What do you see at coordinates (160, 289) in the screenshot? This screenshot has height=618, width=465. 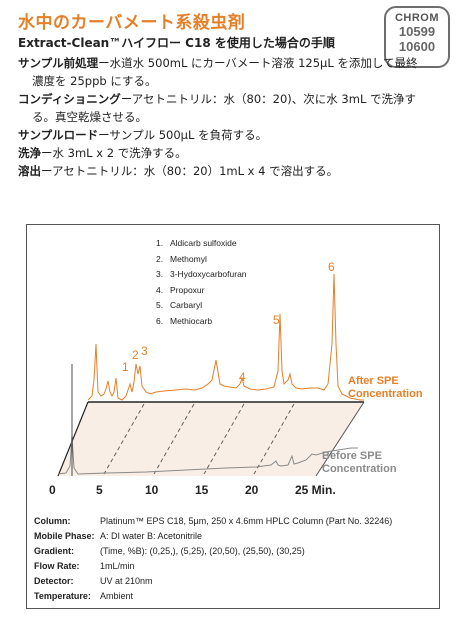 I see `legend-number: 4.` at bounding box center [160, 289].